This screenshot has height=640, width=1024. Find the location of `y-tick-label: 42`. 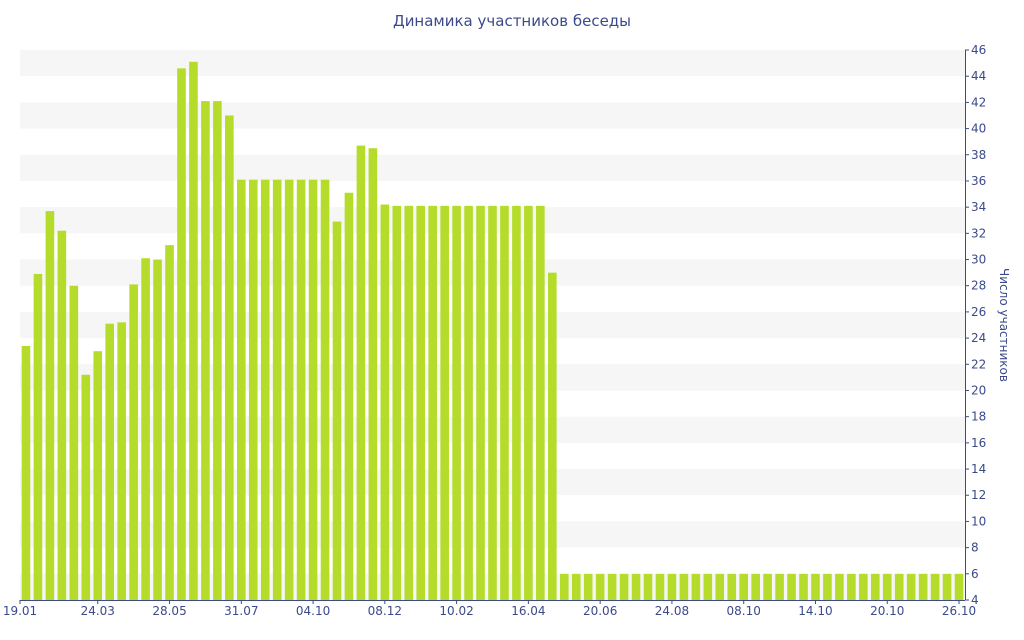

y-tick-label: 42 is located at coordinates (978, 102).